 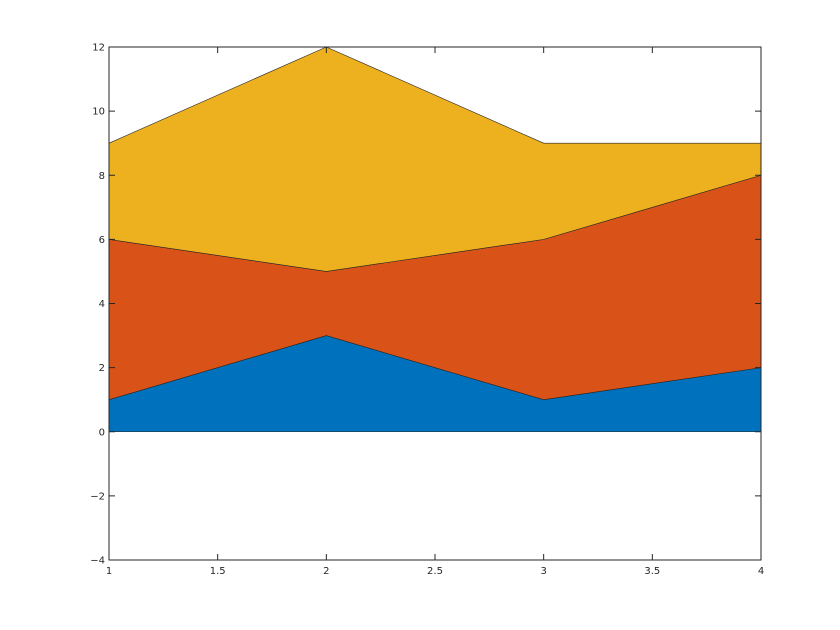 What do you see at coordinates (761, 571) in the screenshot?
I see `x-tick-label: 4` at bounding box center [761, 571].